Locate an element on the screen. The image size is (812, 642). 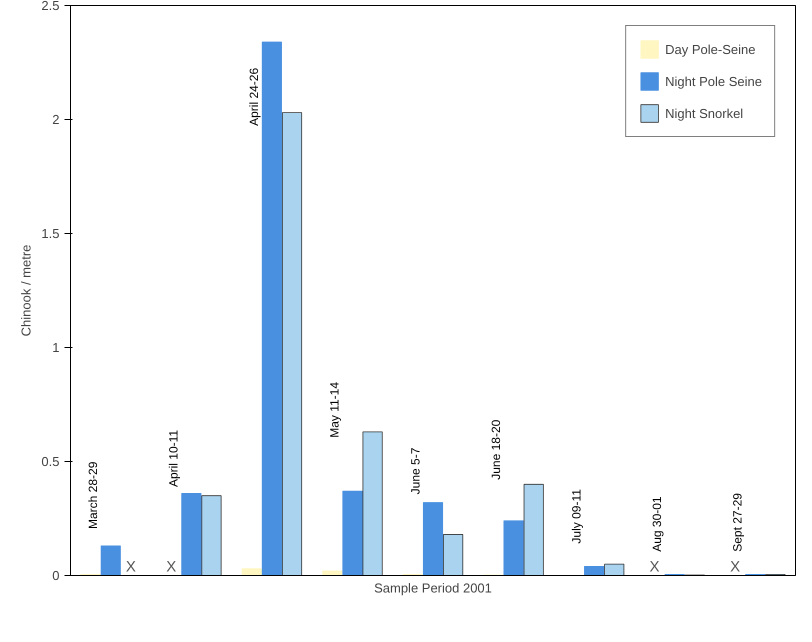
x-tick-label: Aug 30-01 is located at coordinates (657, 524).